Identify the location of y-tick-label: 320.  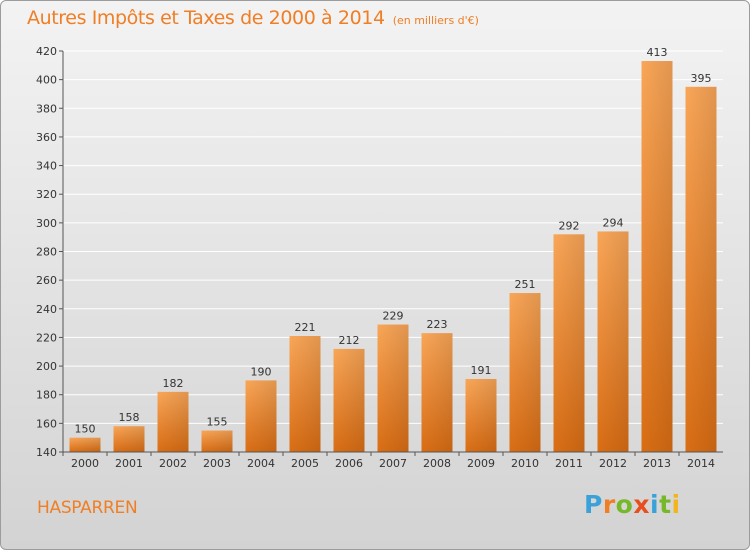
(46, 194).